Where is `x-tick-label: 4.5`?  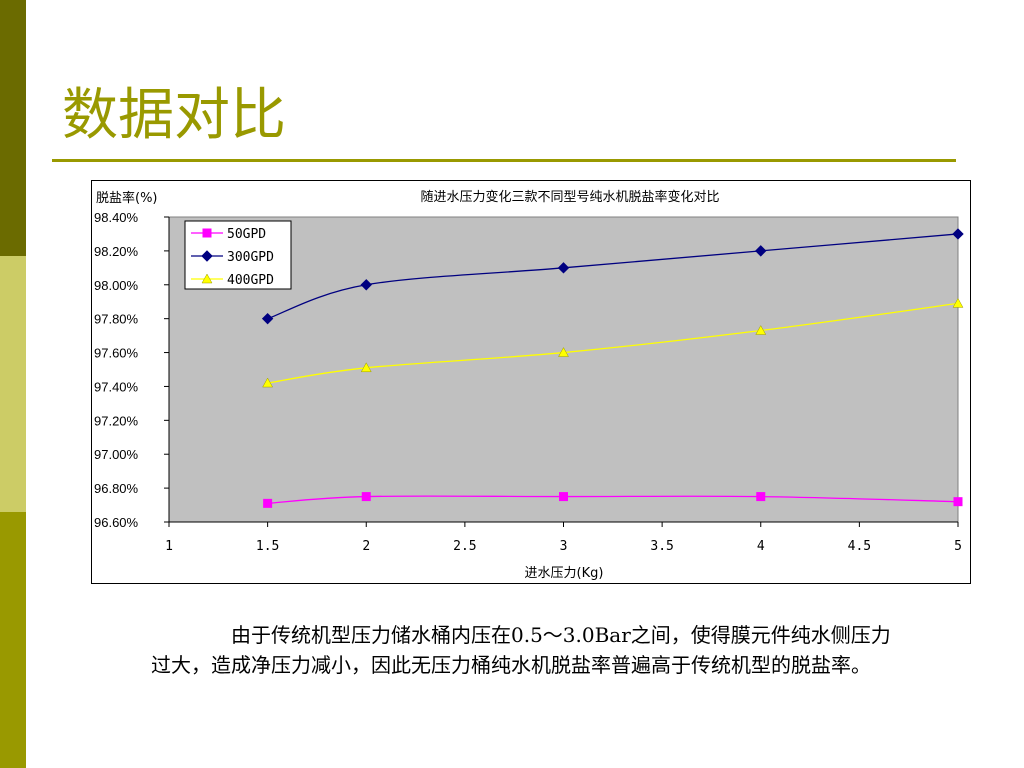 x-tick-label: 4.5 is located at coordinates (859, 546).